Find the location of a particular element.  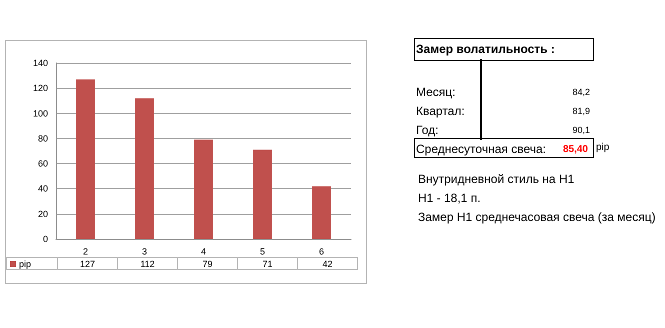

x-tick-label: 5 is located at coordinates (263, 251).